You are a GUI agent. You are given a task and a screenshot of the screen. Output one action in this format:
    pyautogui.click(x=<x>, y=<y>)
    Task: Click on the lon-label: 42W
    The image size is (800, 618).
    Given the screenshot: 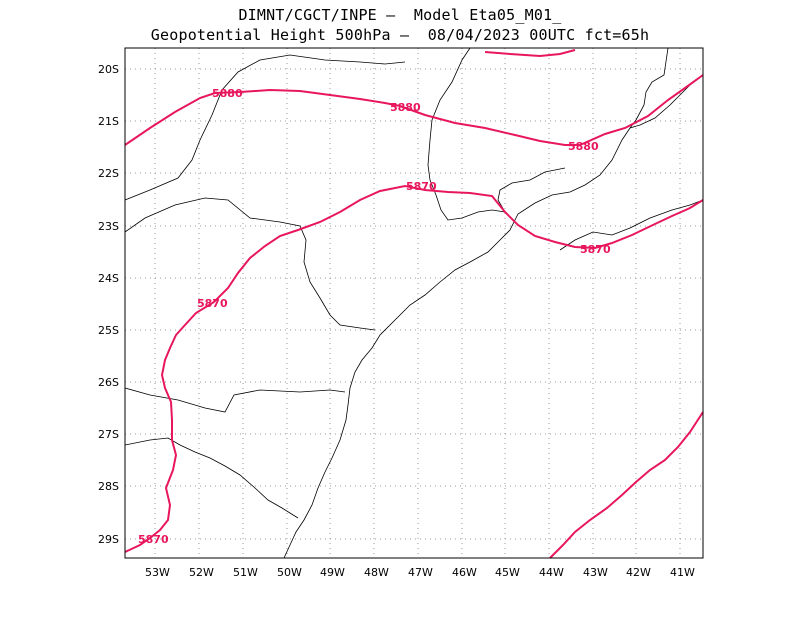 What is the action you would take?
    pyautogui.click(x=638, y=572)
    